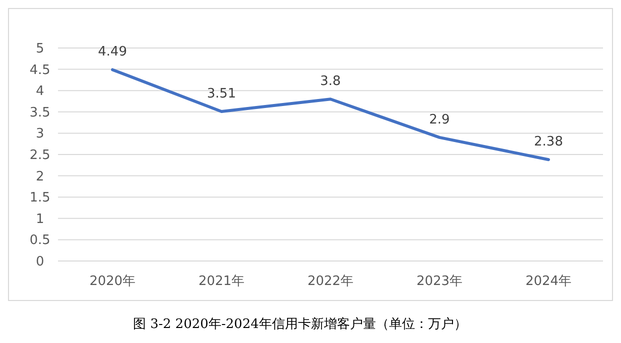  Describe the element at coordinates (40, 134) in the screenshot. I see `y-tick-label: 3` at that location.